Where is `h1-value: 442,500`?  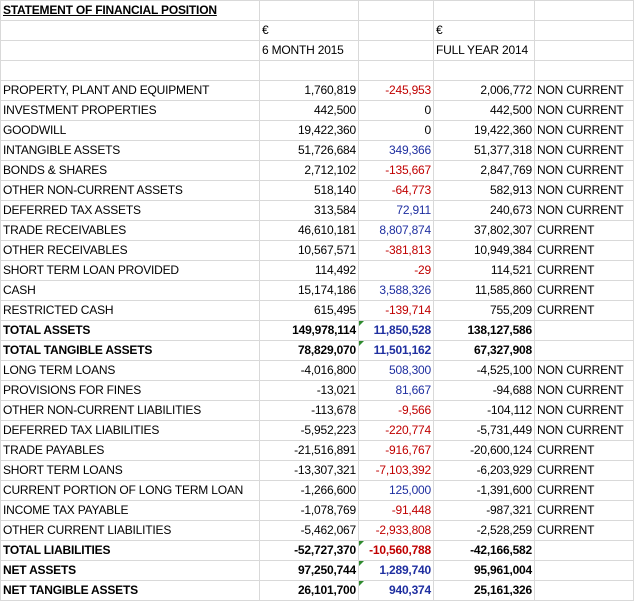
h1-value: 442,500 is located at coordinates (309, 110).